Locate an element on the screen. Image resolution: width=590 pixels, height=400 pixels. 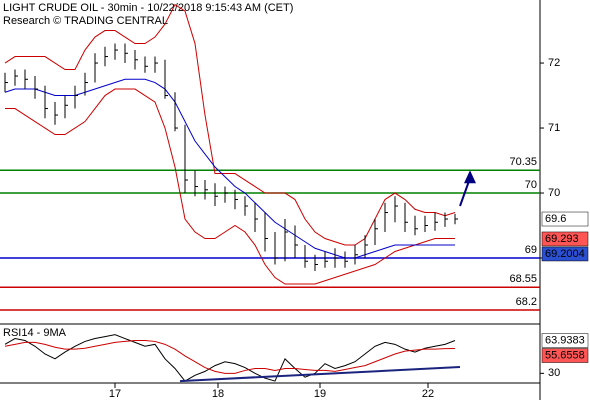
price-tag-label: 63.9383 is located at coordinates (565, 340).